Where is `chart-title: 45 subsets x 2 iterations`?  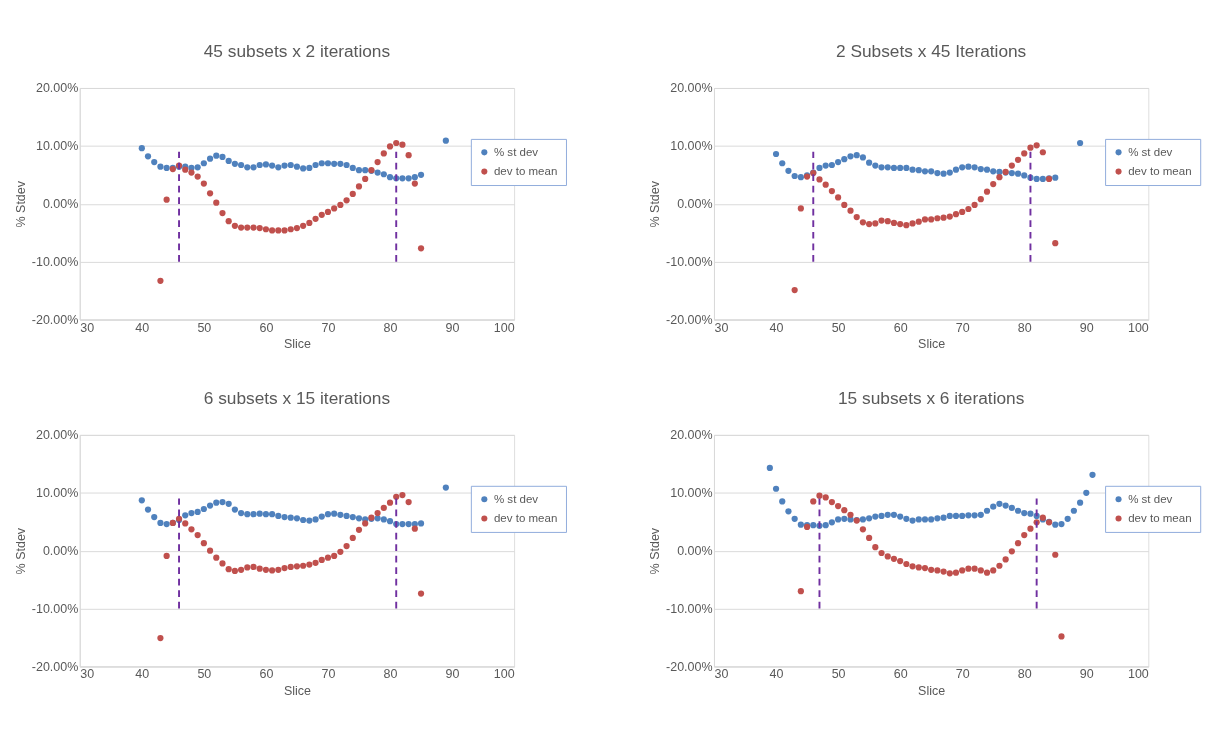
chart-title: 45 subsets x 2 iterations is located at coordinates (297, 51).